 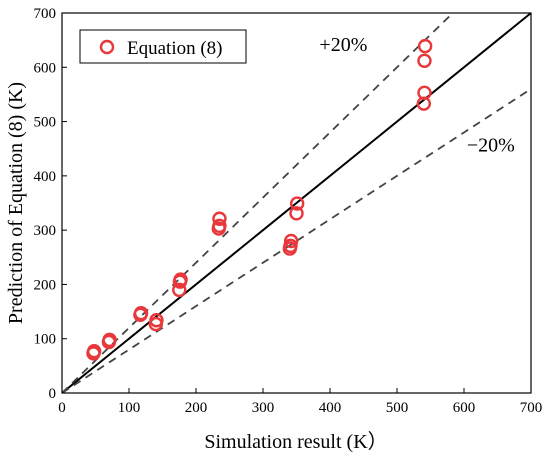 What do you see at coordinates (45, 285) in the screenshot?
I see `y-tick-label: 200` at bounding box center [45, 285].